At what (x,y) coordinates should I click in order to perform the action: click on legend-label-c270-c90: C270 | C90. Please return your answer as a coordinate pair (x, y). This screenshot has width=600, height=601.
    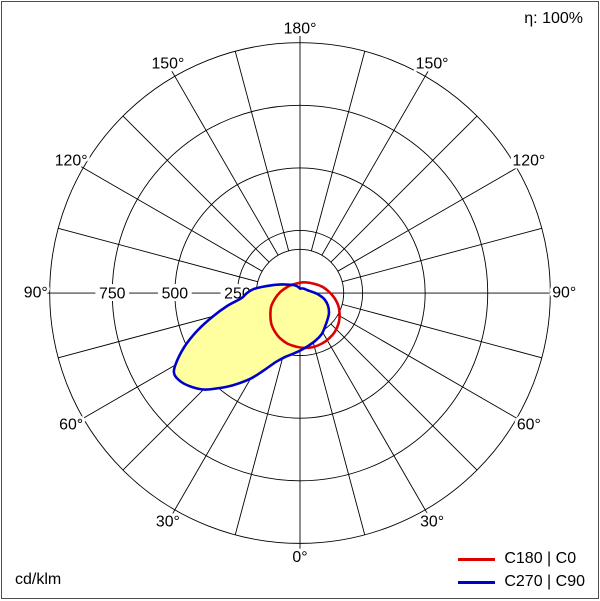
    Looking at the image, I should click on (544, 581).